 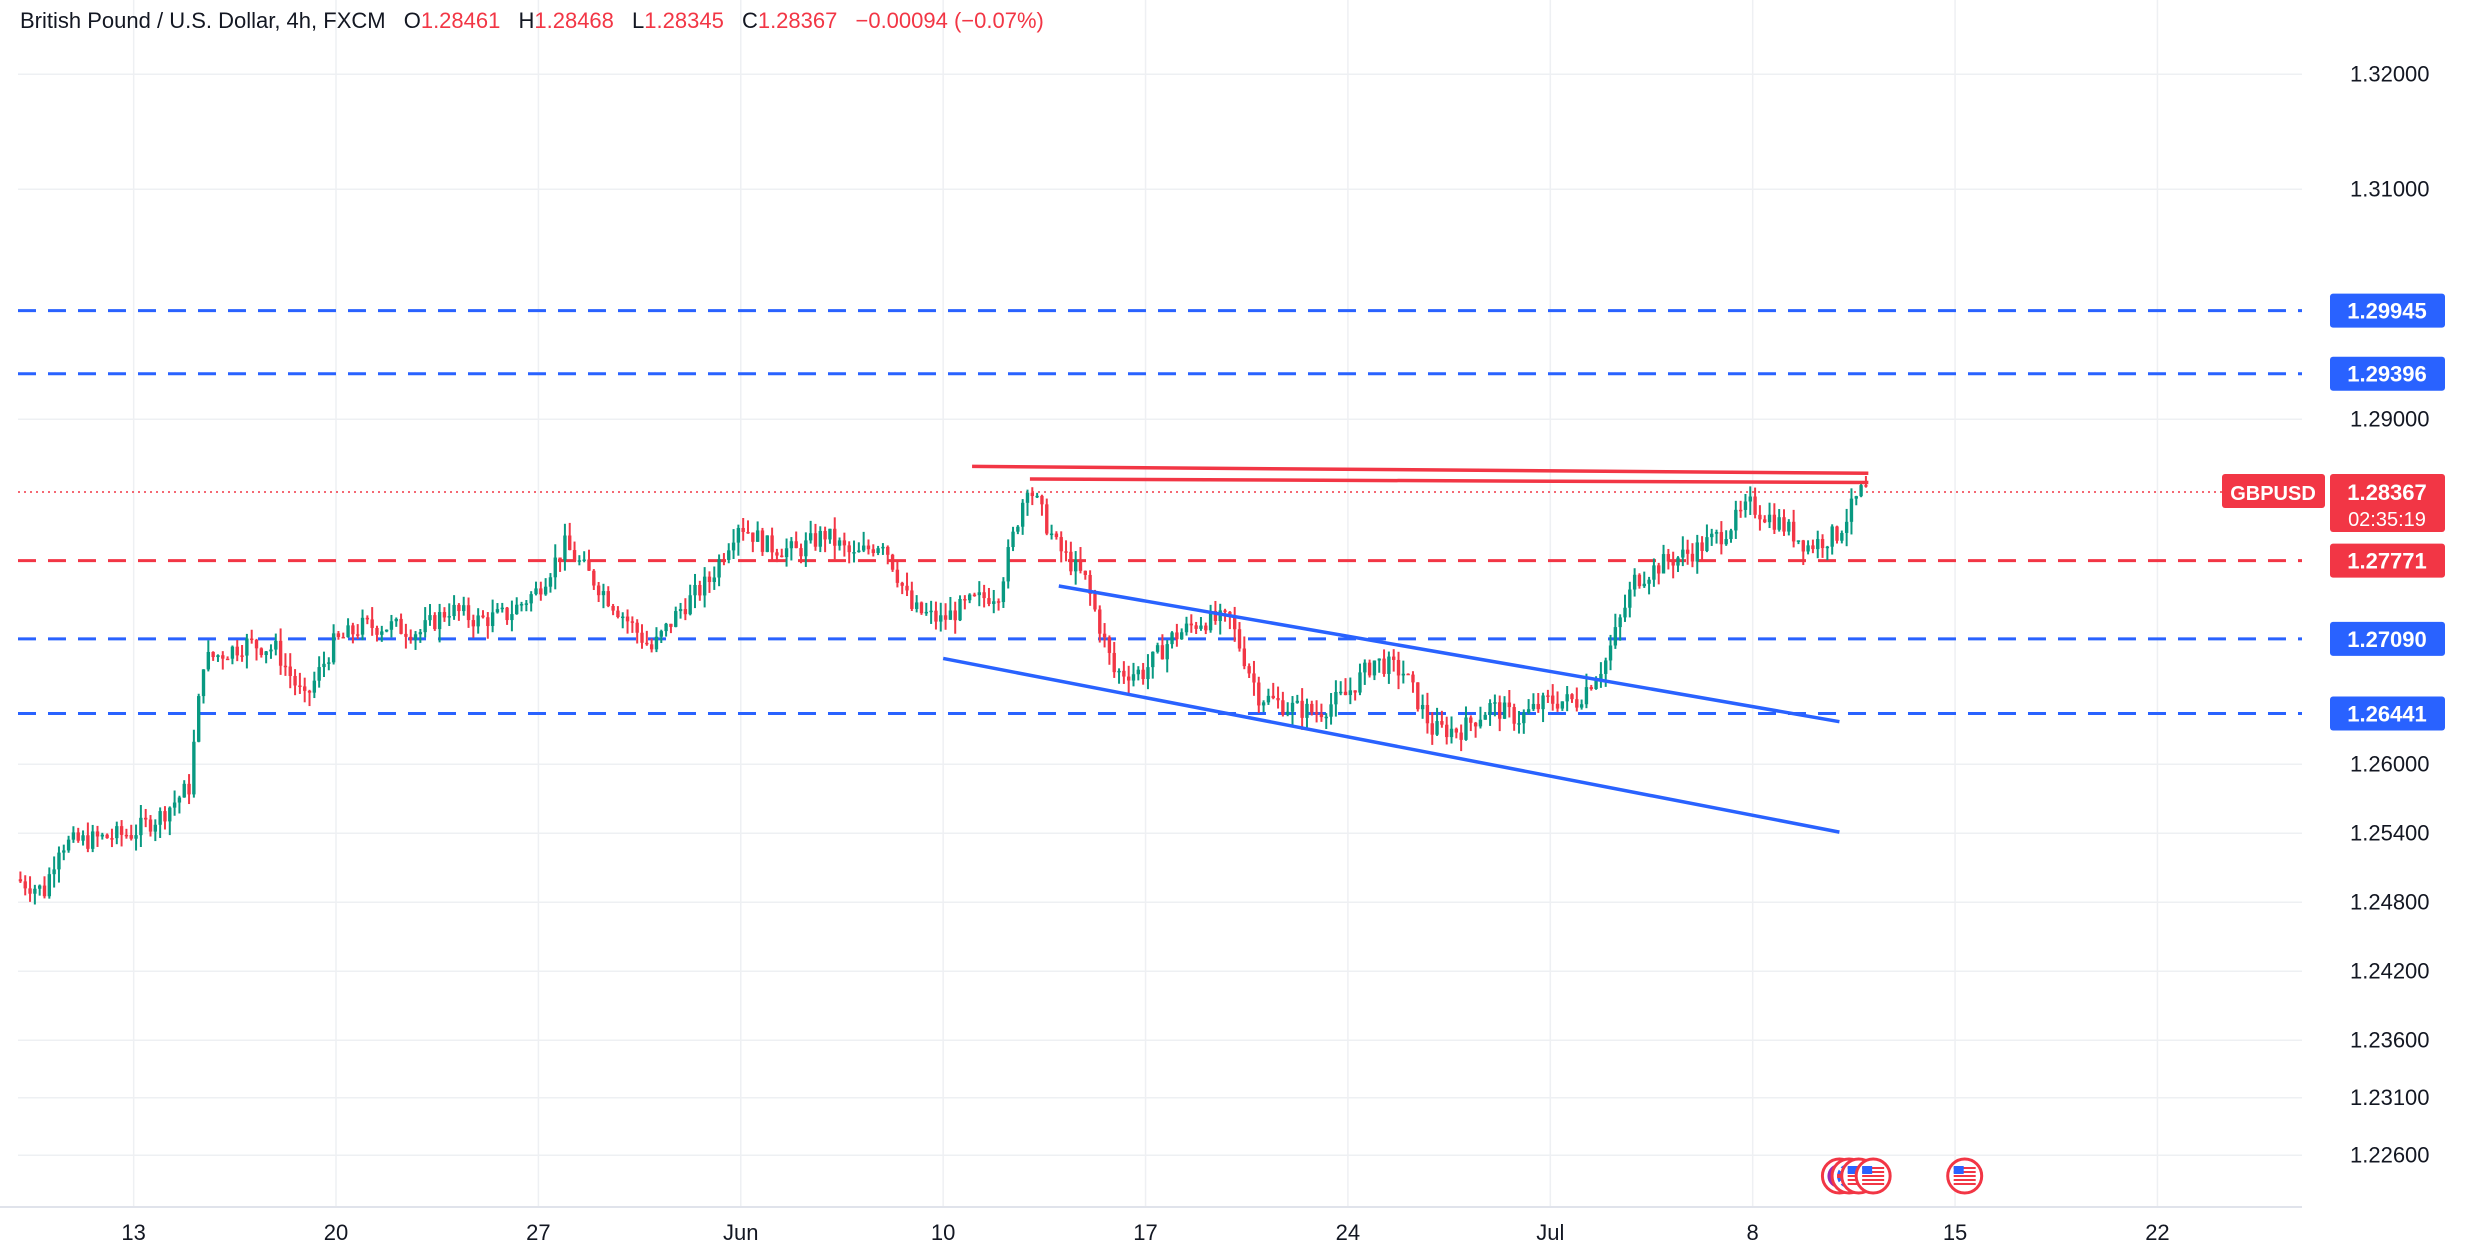 I want to click on level-price-tag, so click(x=2387, y=560).